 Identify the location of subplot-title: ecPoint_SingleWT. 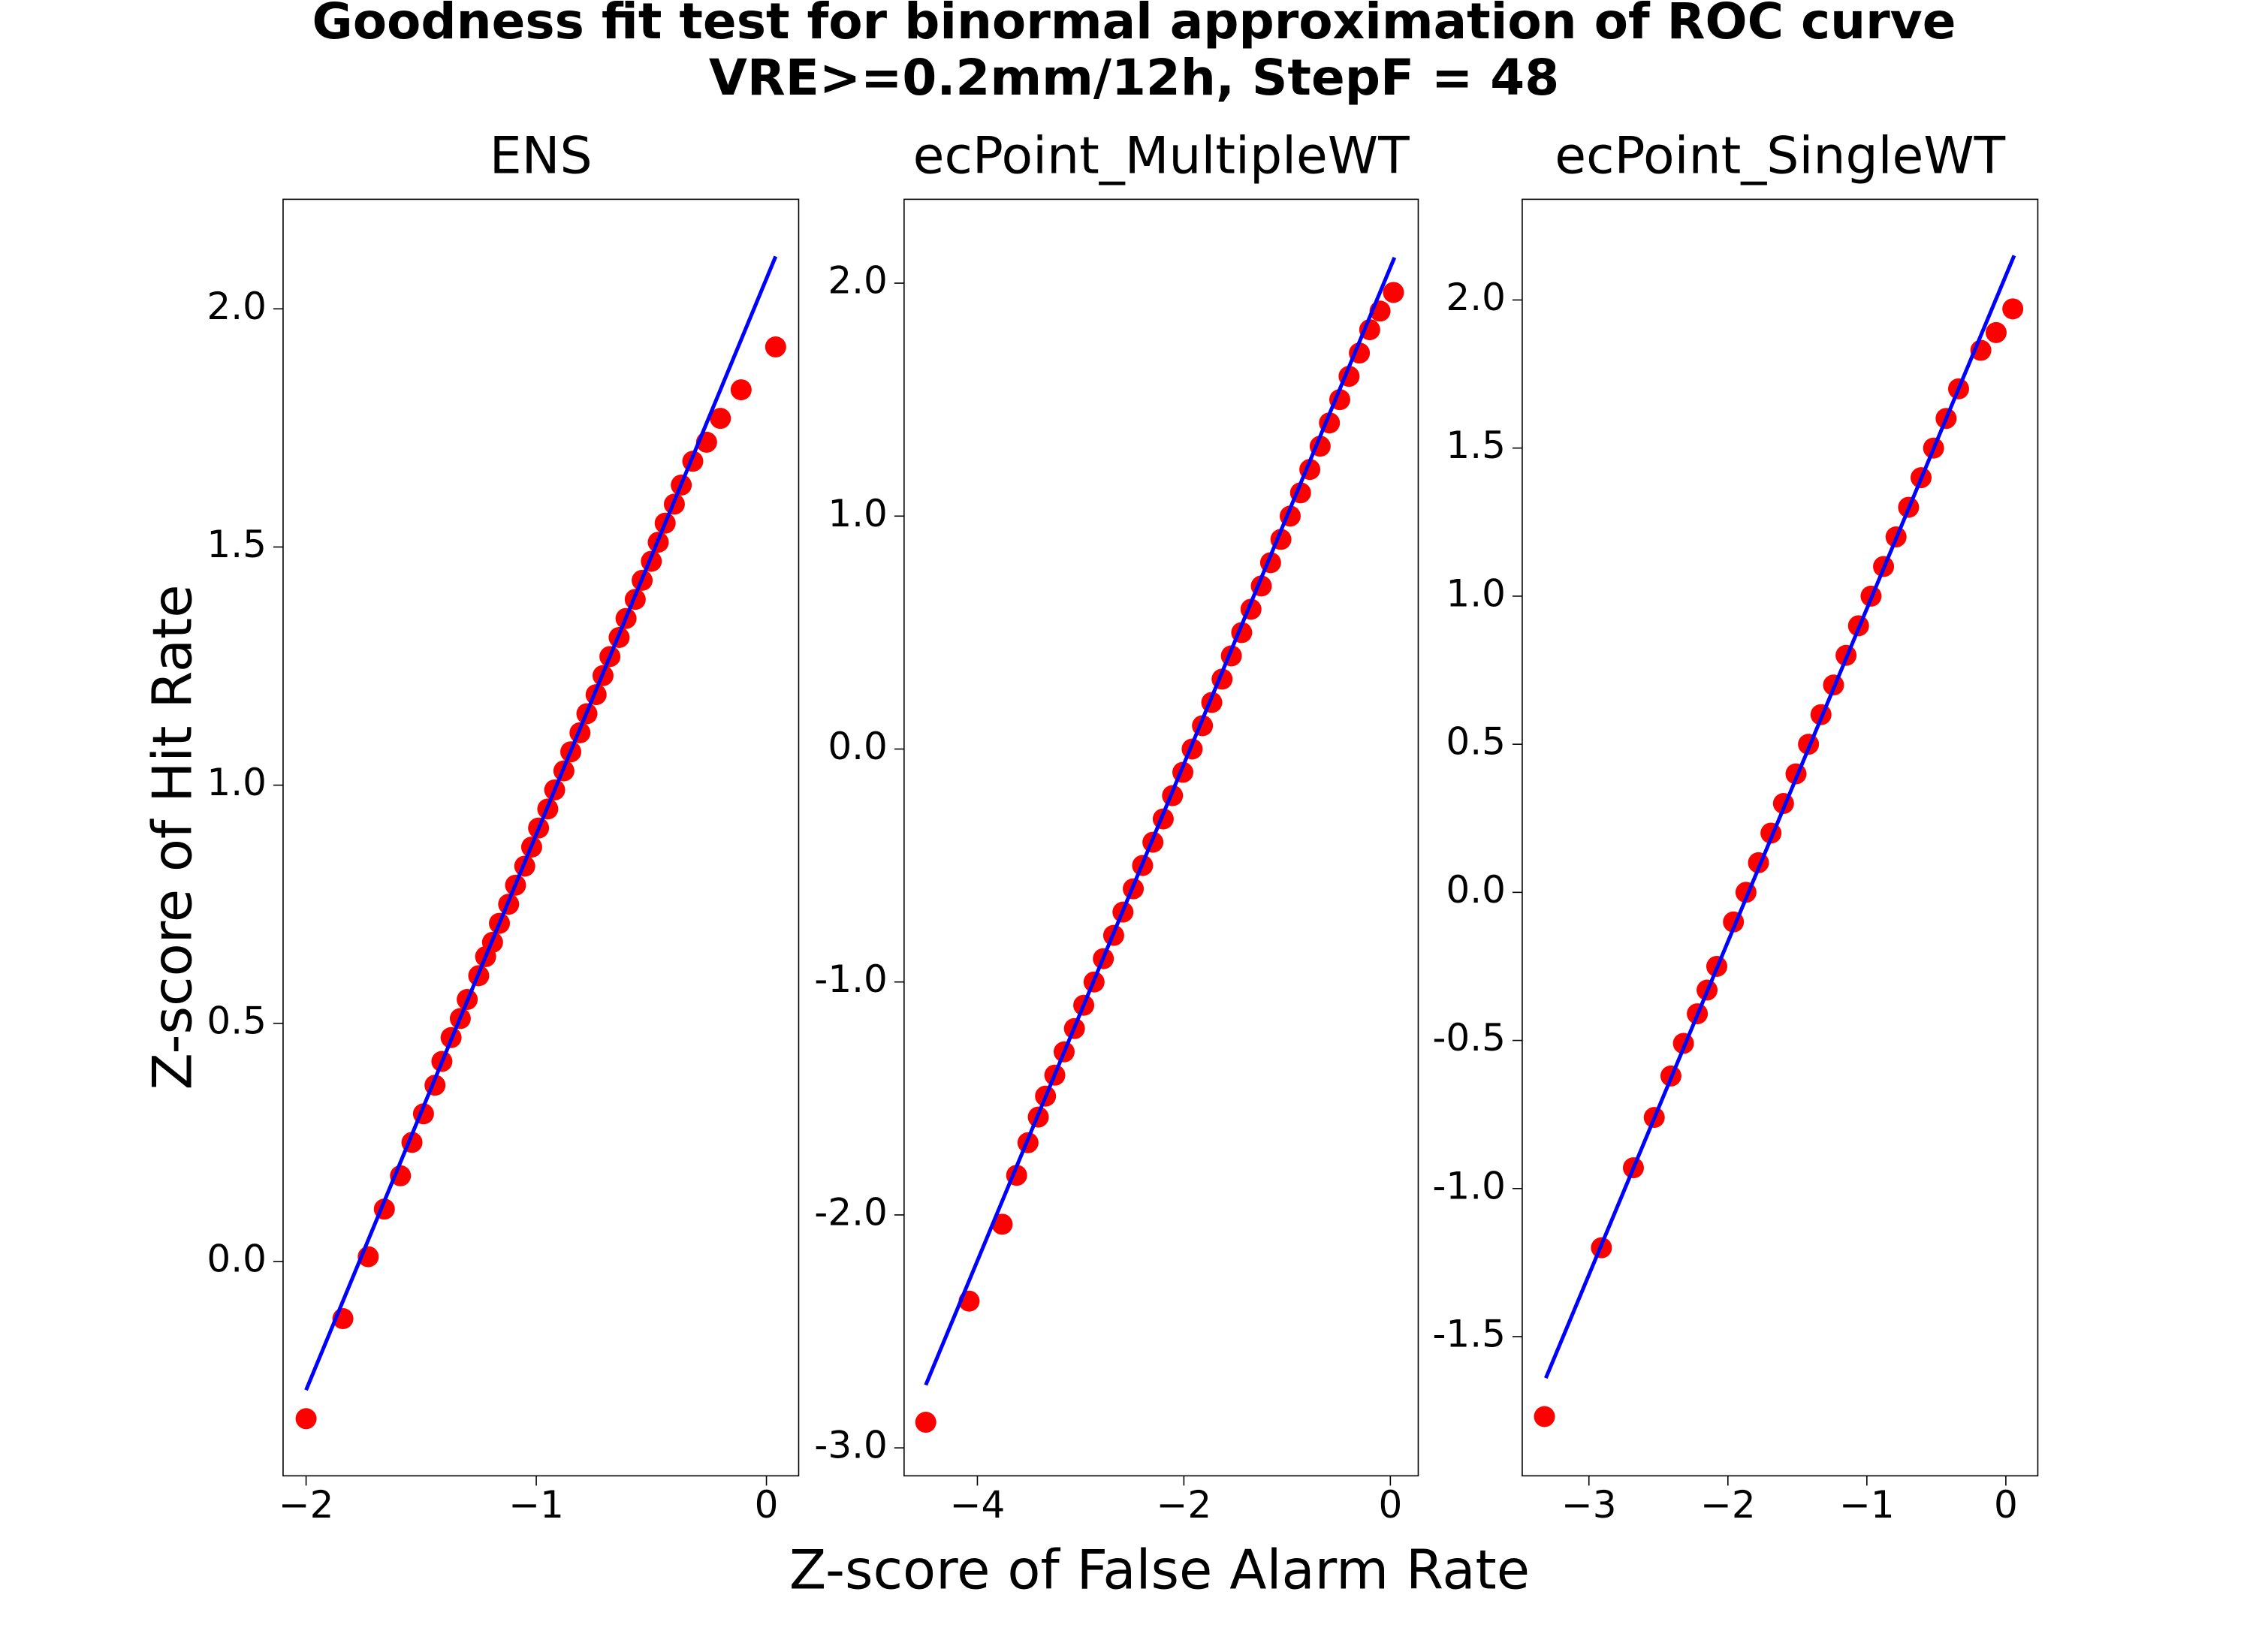
(1780, 156).